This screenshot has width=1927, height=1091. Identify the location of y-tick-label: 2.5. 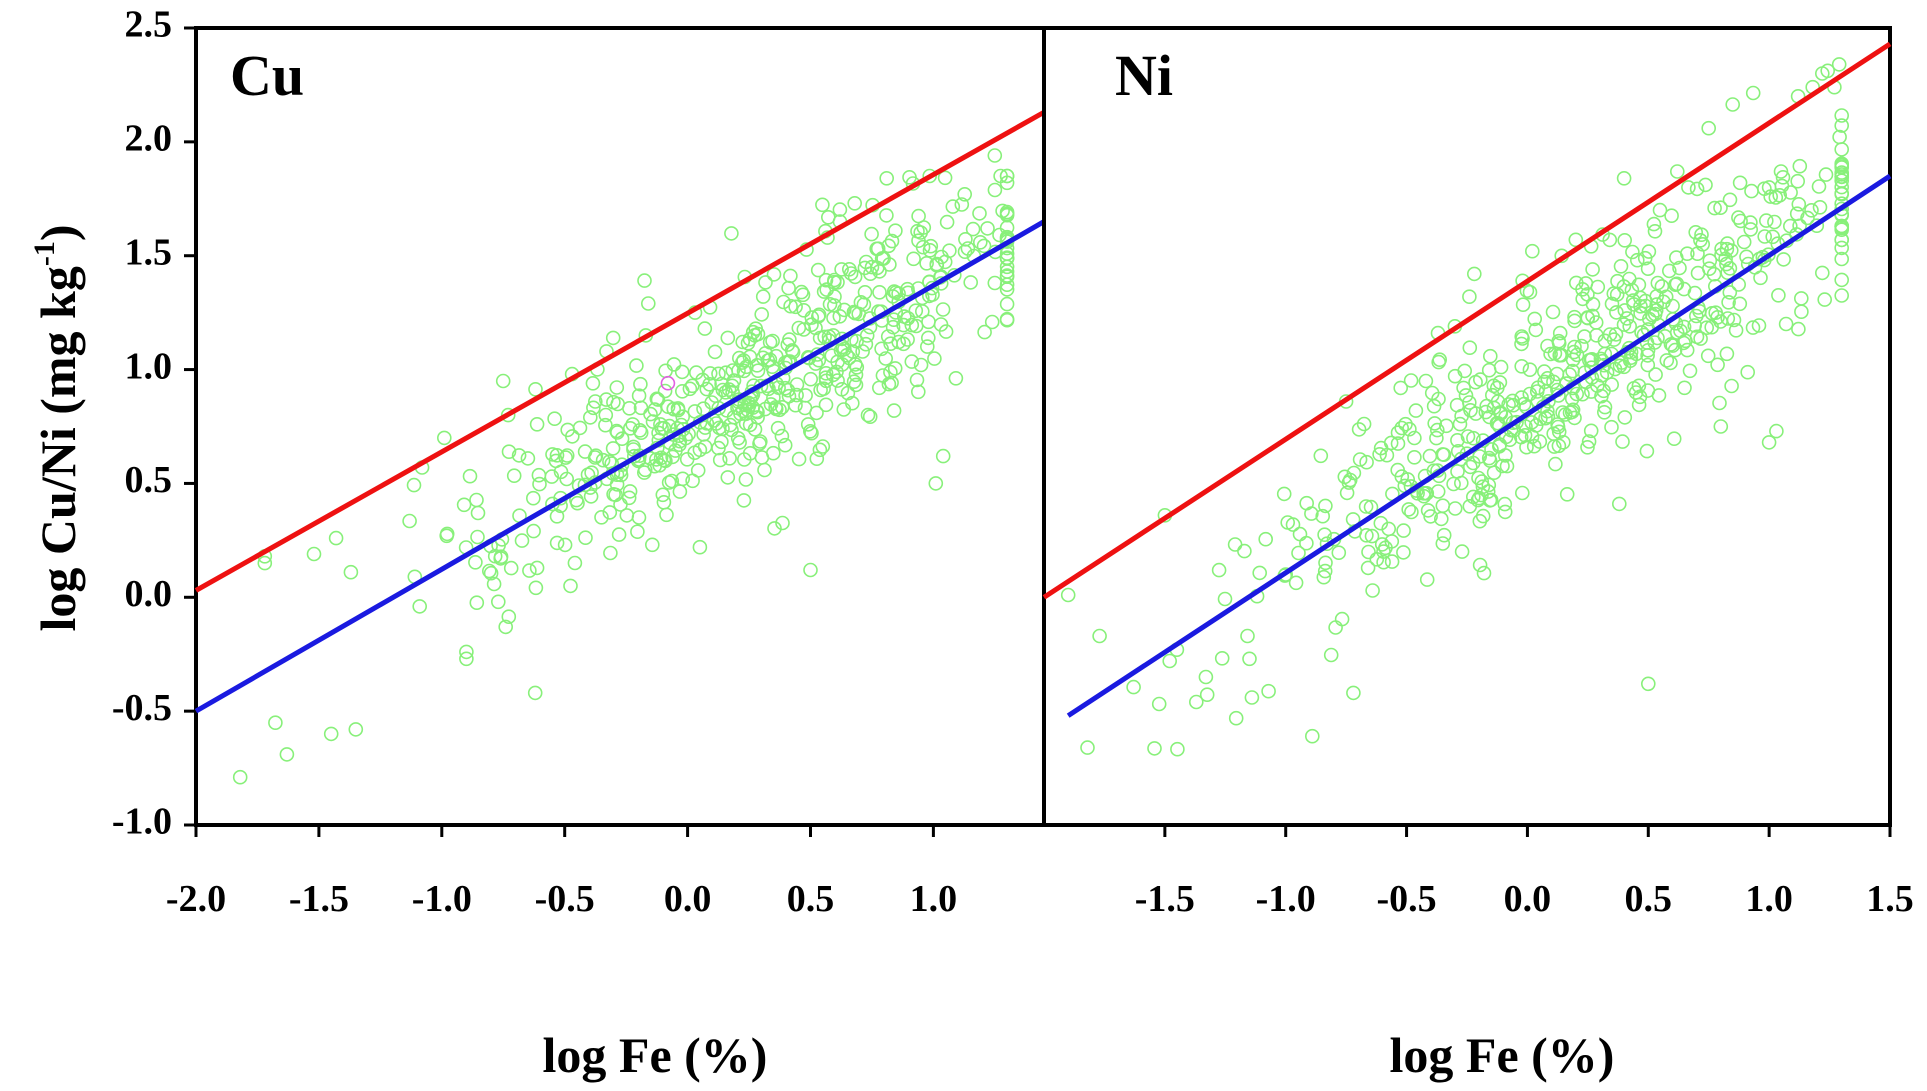
(149, 25).